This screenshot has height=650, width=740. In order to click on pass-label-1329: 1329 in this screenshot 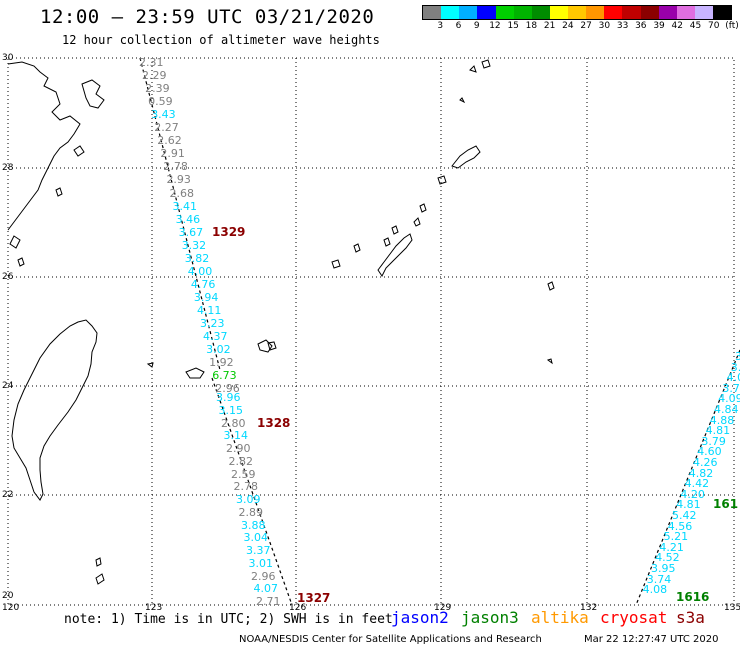, I will do `click(229, 232)`.